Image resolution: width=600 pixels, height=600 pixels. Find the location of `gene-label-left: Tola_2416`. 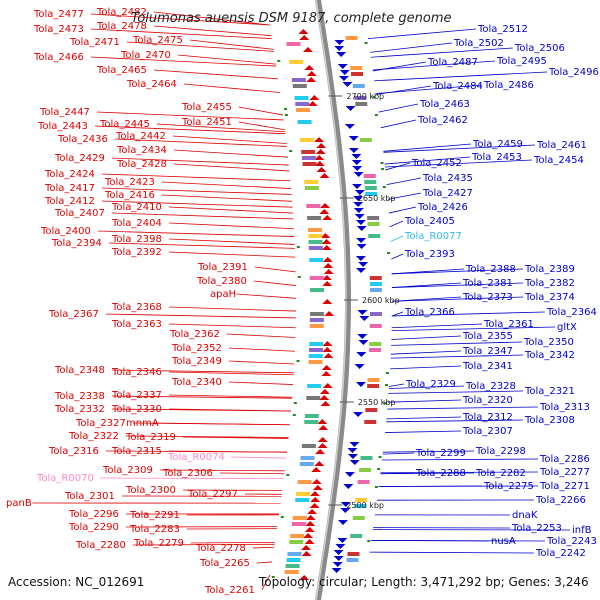

gene-label-left: Tola_2416 is located at coordinates (129, 195).